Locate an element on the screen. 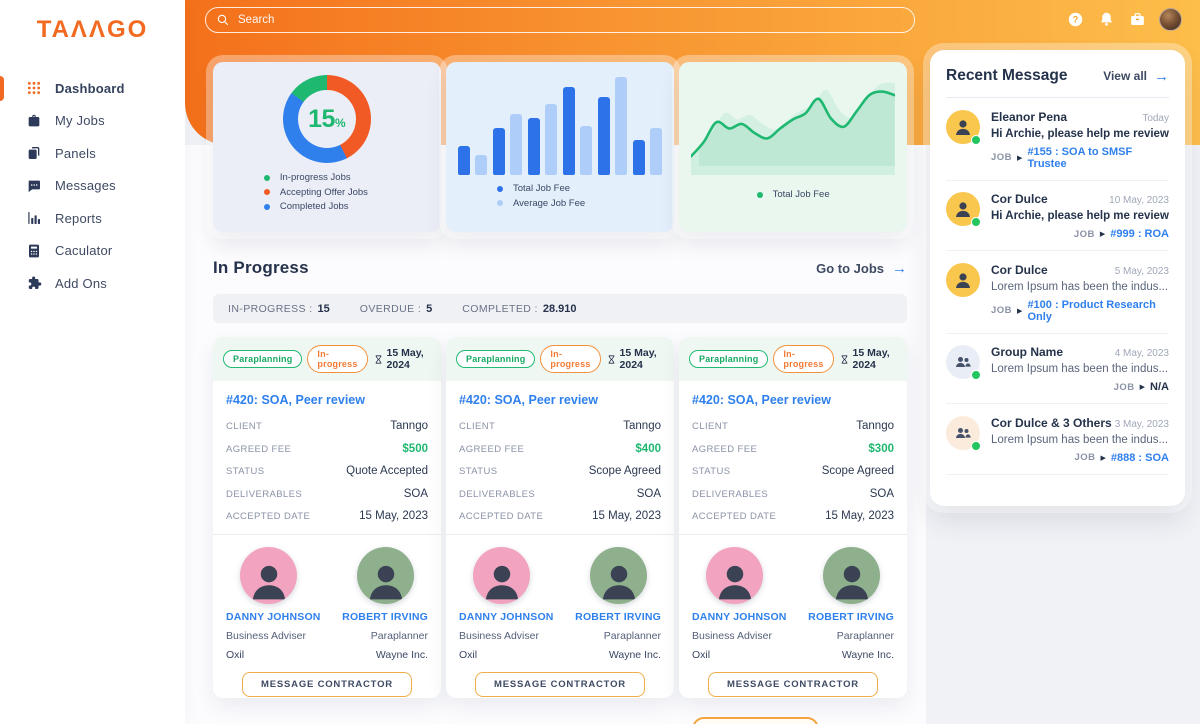  sidebar-item-messages: Messages is located at coordinates (92, 186).